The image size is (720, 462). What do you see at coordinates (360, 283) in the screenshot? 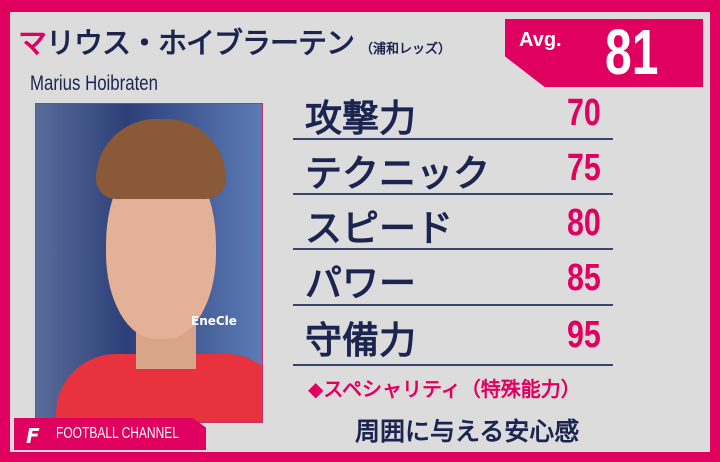
I see `stat-label: パワー` at bounding box center [360, 283].